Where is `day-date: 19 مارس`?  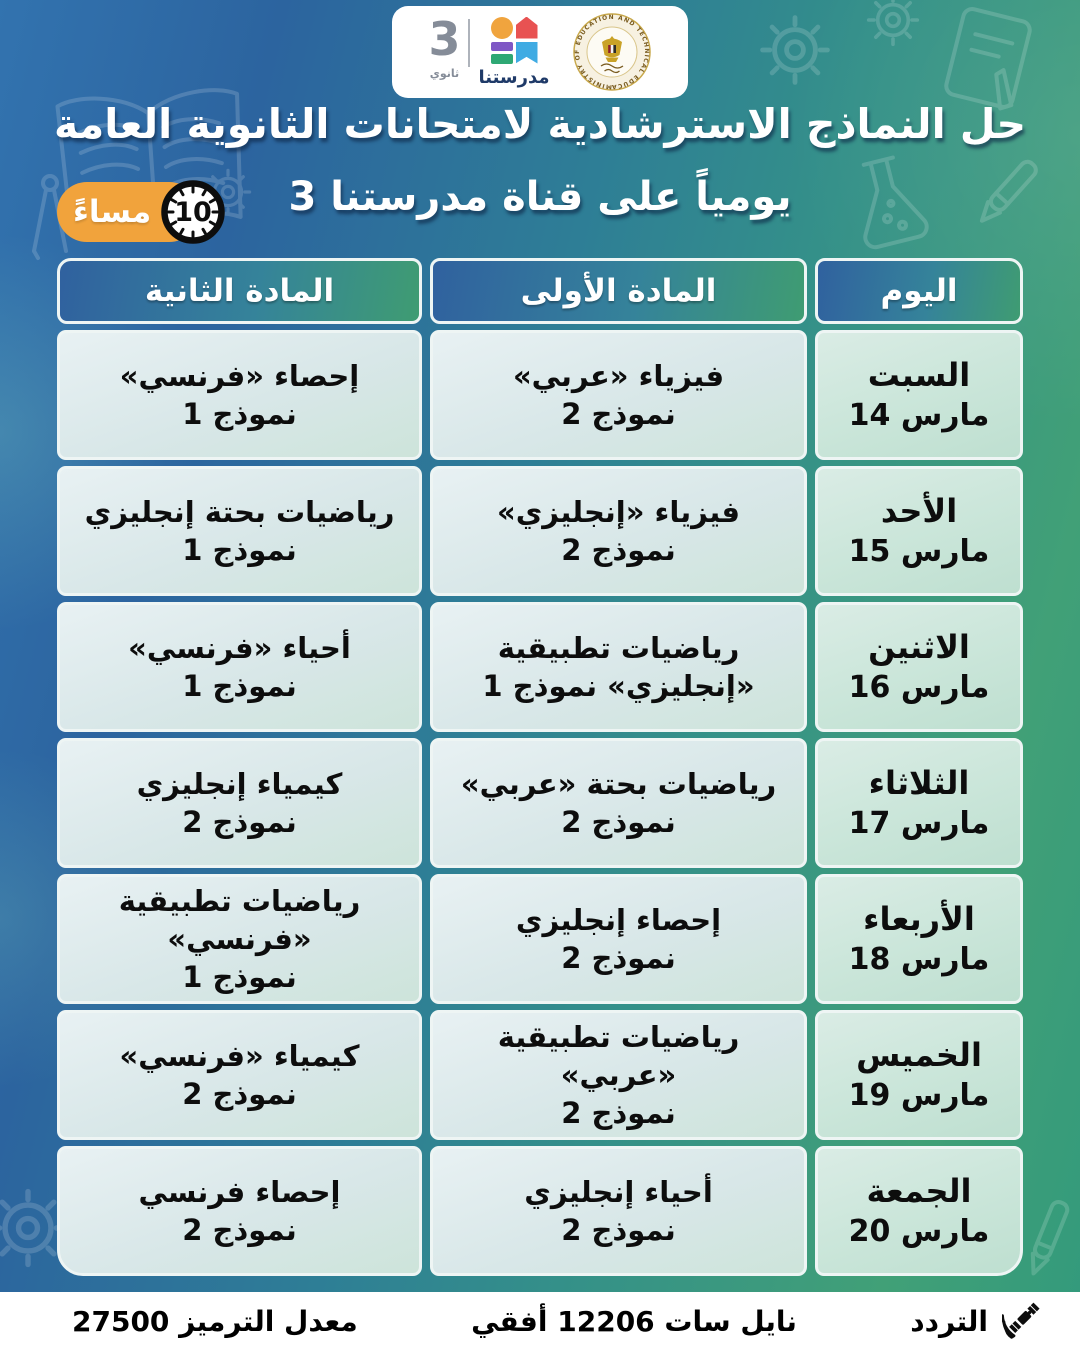
day-date: 19 مارس is located at coordinates (919, 1096).